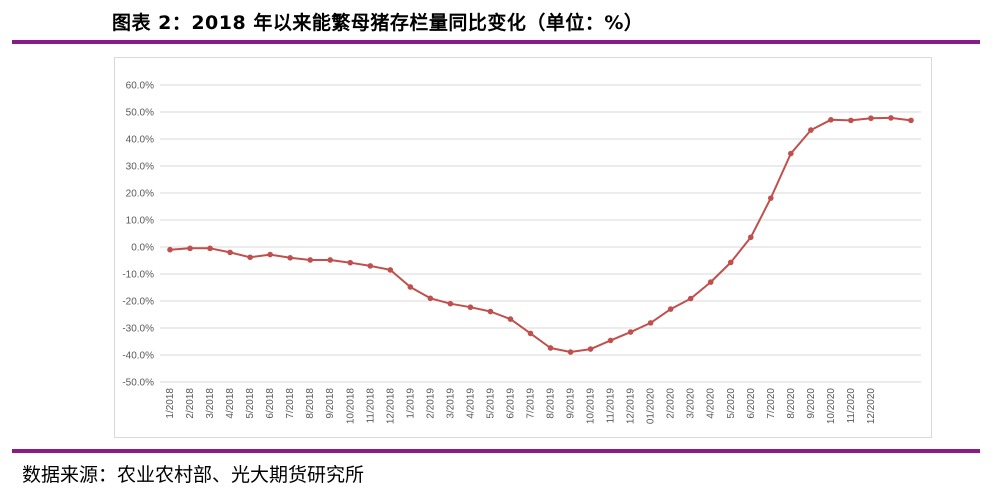  What do you see at coordinates (711, 403) in the screenshot?
I see `x-tick-label: 4/2020` at bounding box center [711, 403].